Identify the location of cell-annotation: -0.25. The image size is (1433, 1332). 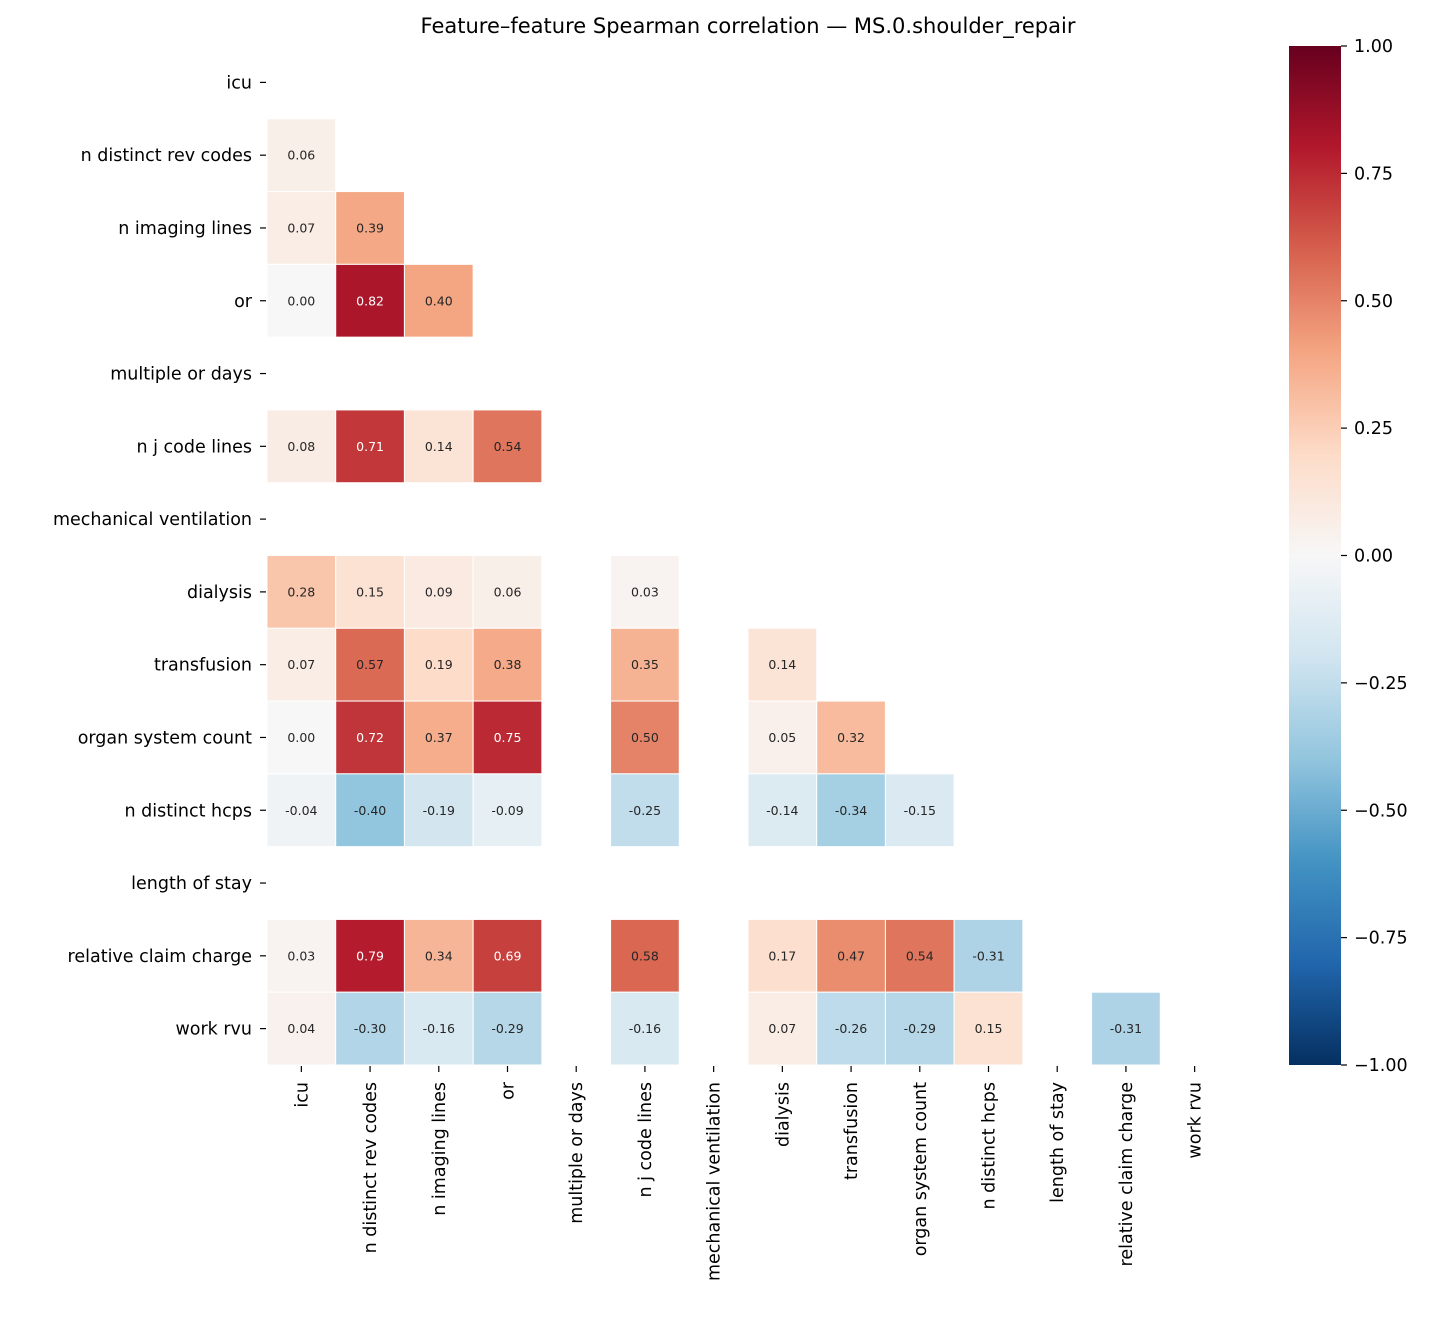
(645, 810).